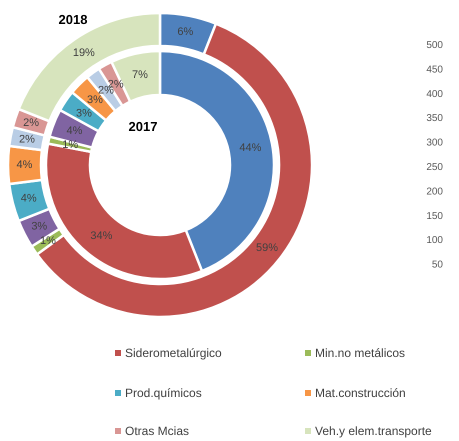 The height and width of the screenshot is (441, 459). Describe the element at coordinates (140, 75) in the screenshot. I see `data-label: 7%` at that location.